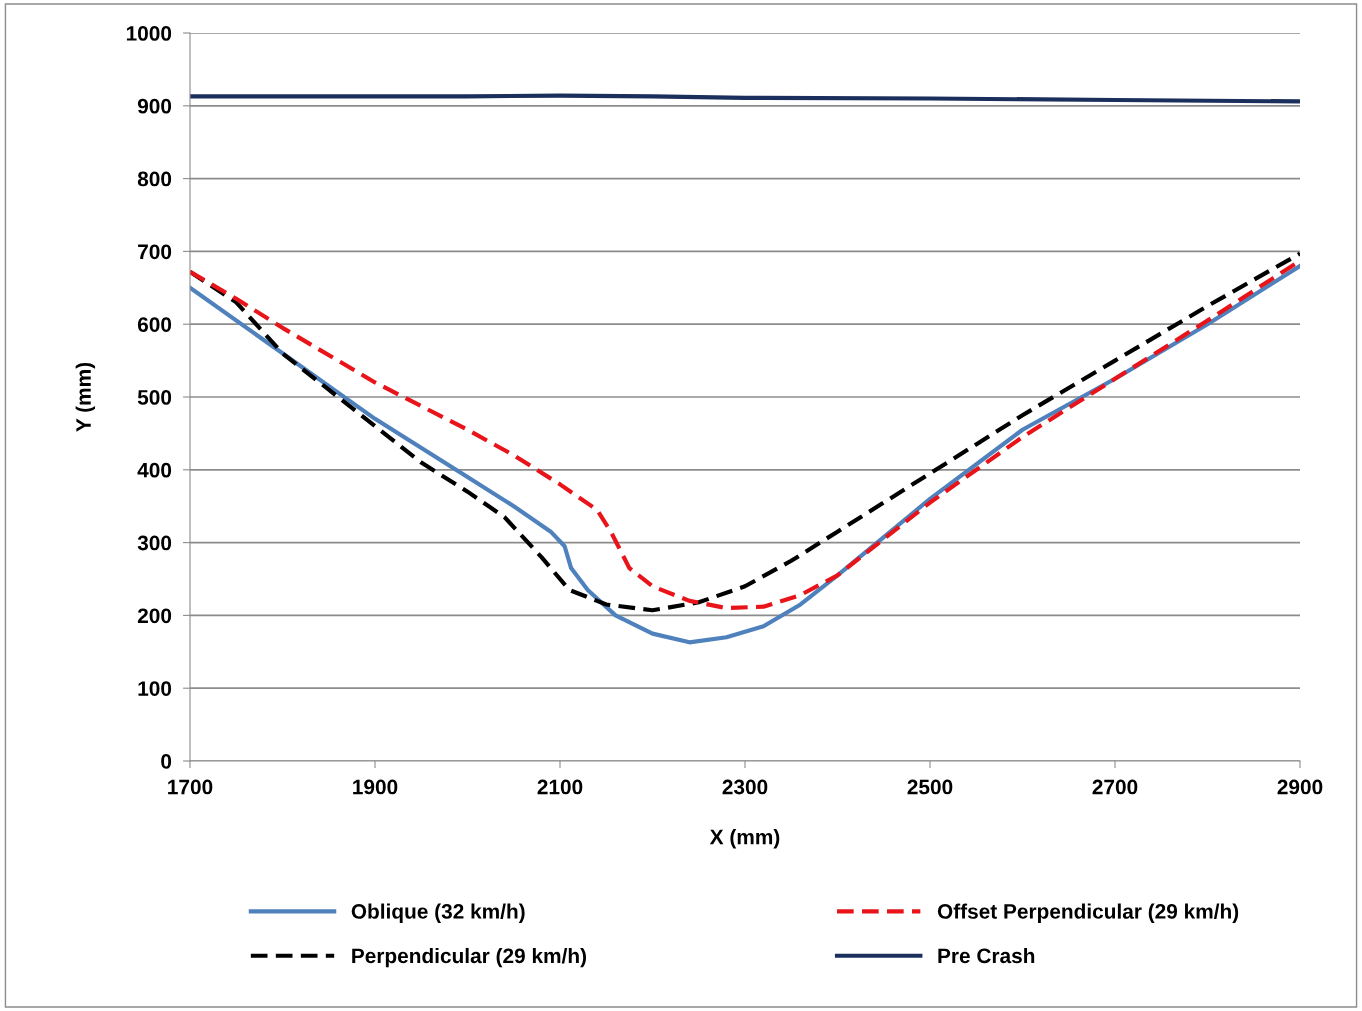 The image size is (1362, 1011). What do you see at coordinates (154, 179) in the screenshot?
I see `y-tick-label: 800` at bounding box center [154, 179].